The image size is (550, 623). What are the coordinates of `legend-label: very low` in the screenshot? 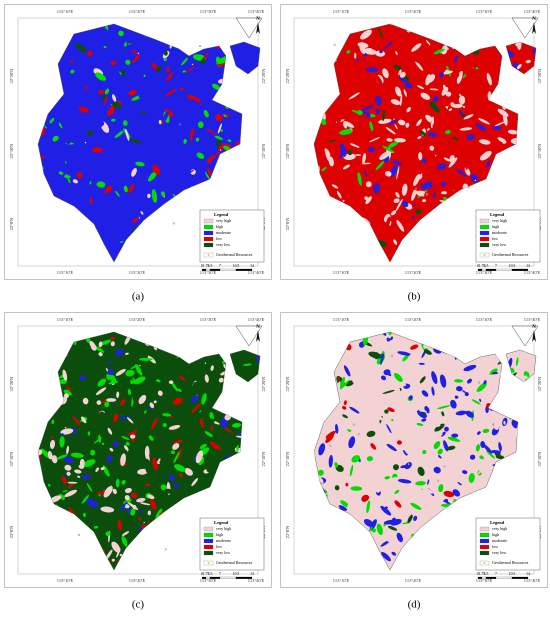 It's located at (223, 244).